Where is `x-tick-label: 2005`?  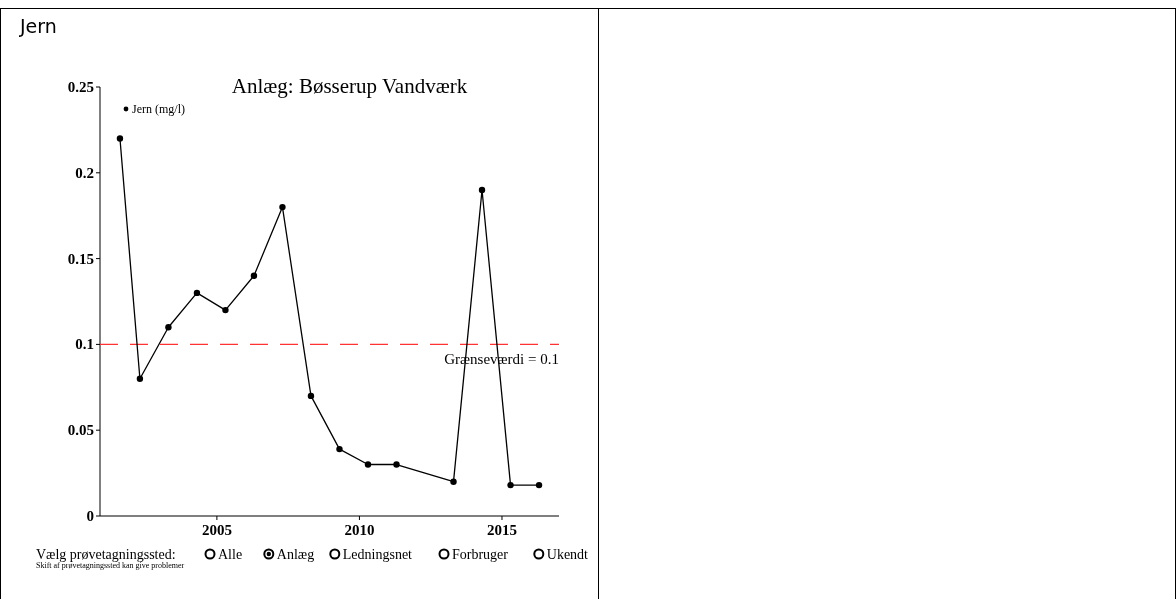
x-tick-label: 2005 is located at coordinates (216, 530).